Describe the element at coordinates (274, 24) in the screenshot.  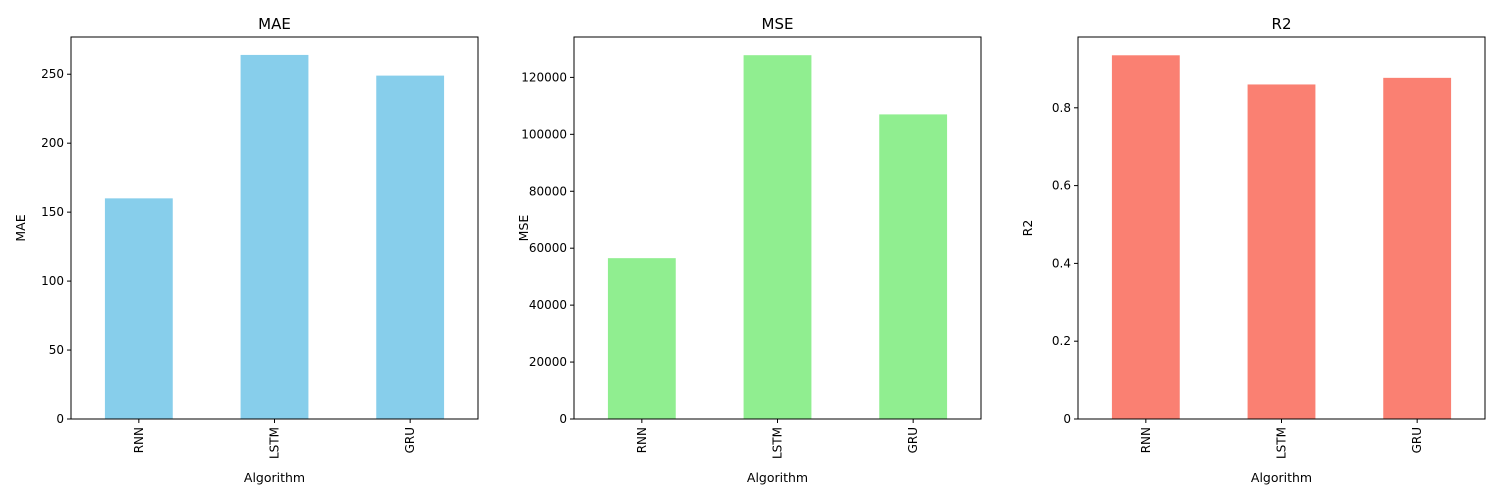
I see `chart-title: MAE` at that location.